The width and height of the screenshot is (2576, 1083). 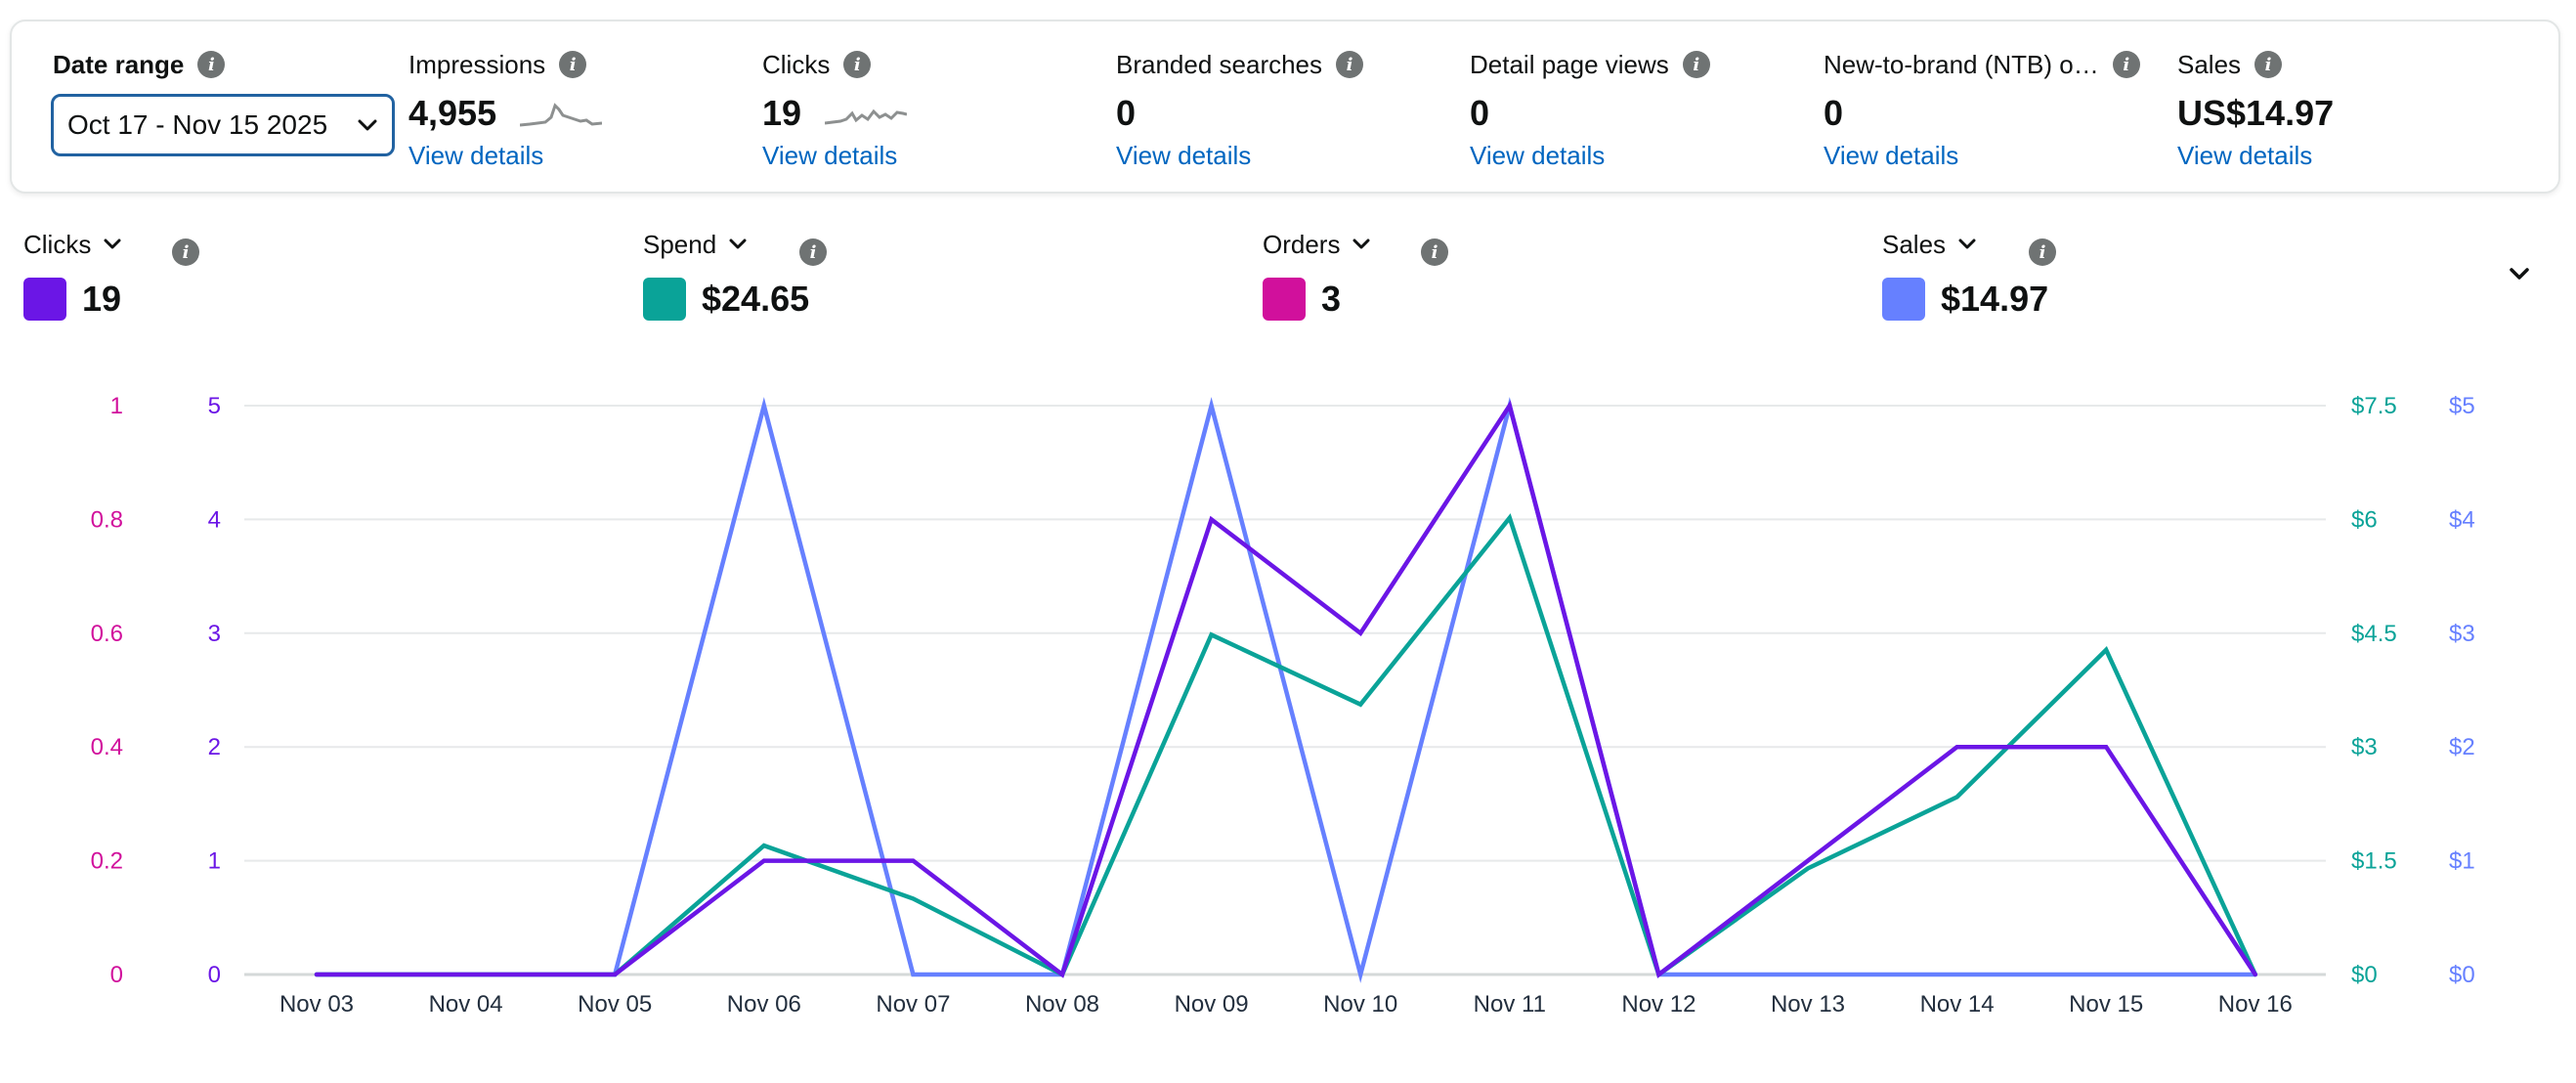 I want to click on x-axis-tick: Nov 07, so click(x=913, y=1004).